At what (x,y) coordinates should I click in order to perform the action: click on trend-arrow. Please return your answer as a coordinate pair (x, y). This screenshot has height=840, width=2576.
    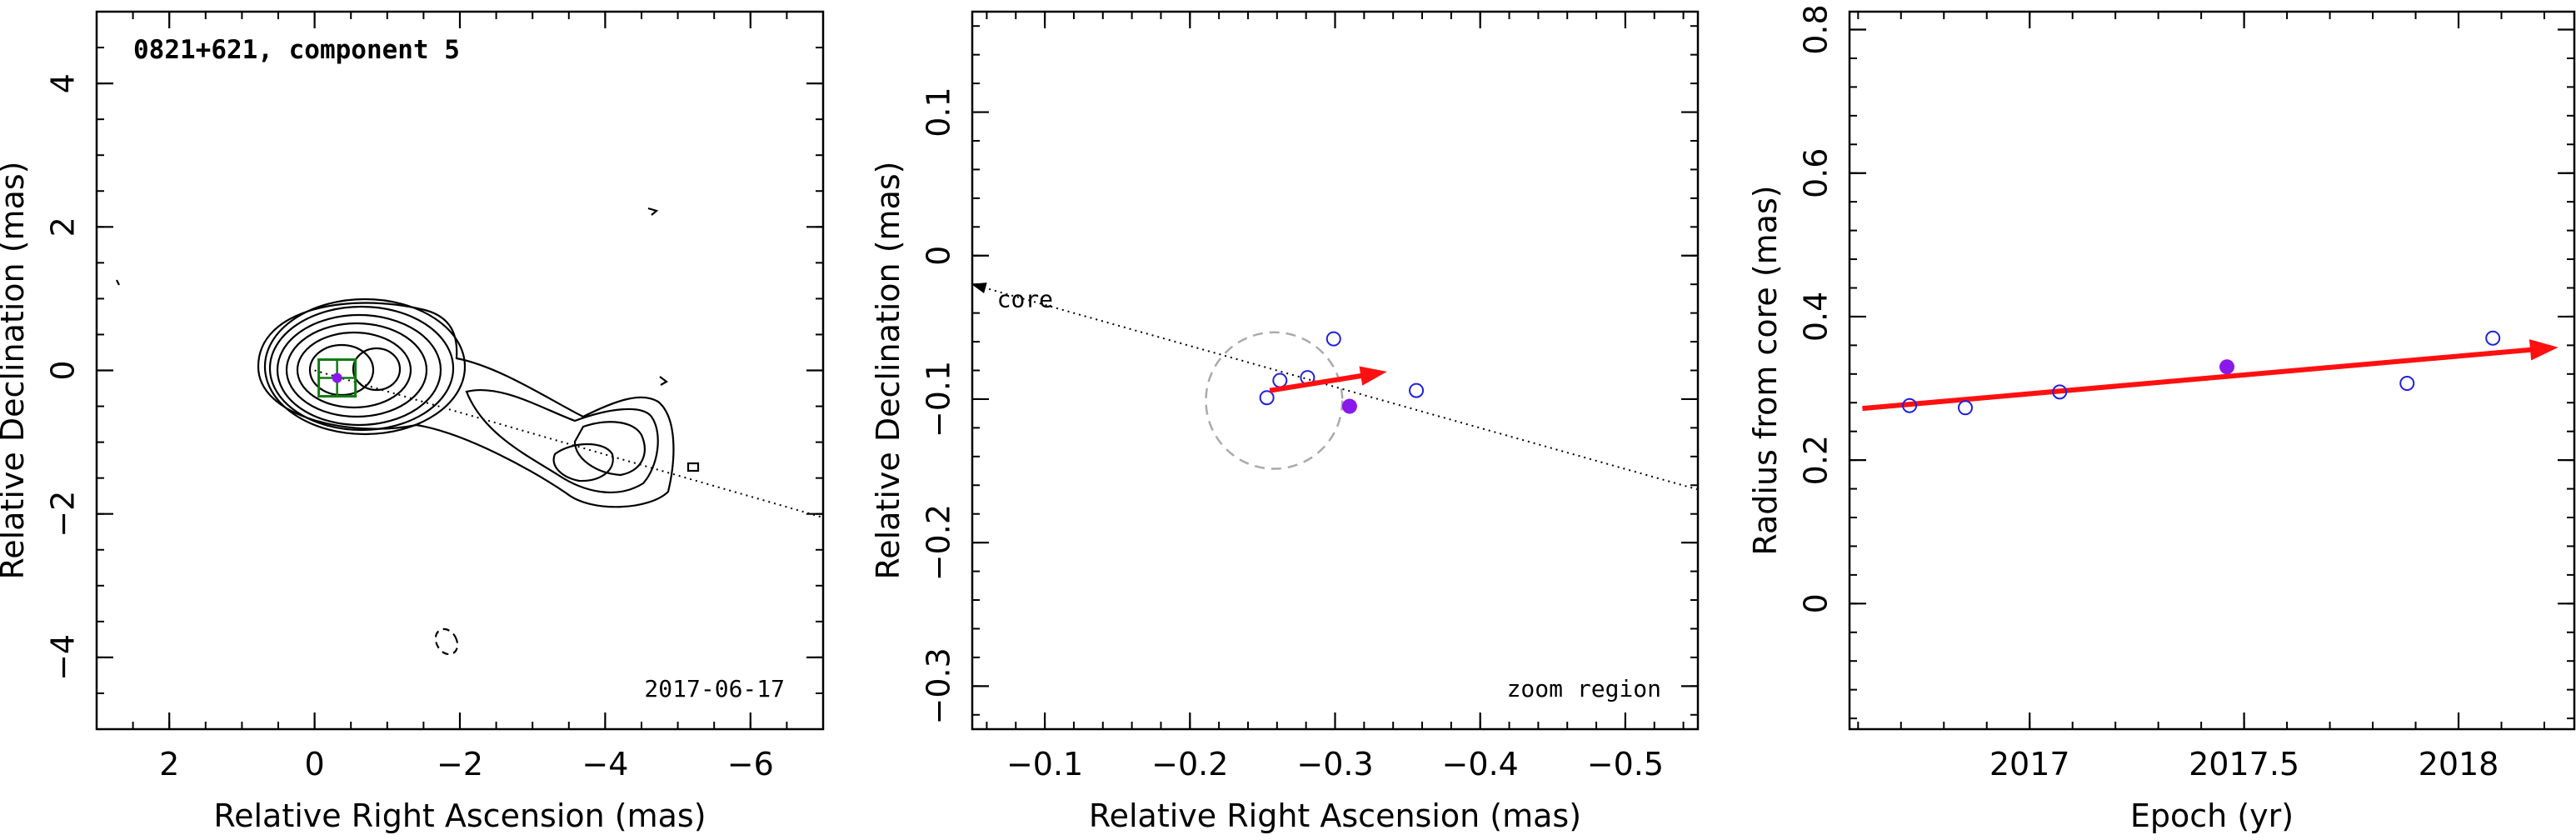
    Looking at the image, I should click on (2200, 379).